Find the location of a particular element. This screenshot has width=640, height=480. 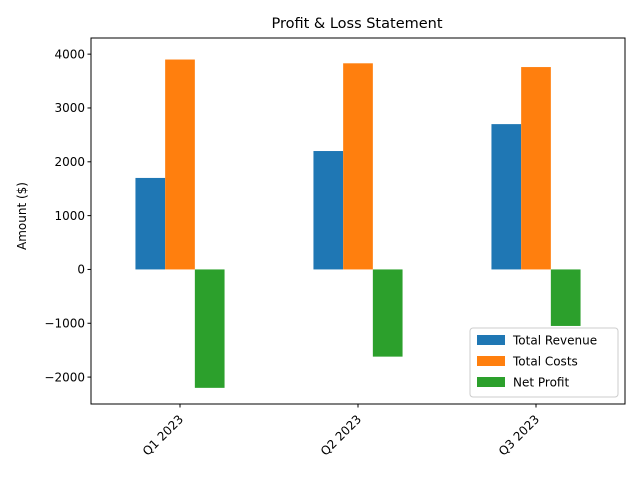

x-axis: Q1 2023 Q2 2023 Q3 2023 is located at coordinates (341, 431).